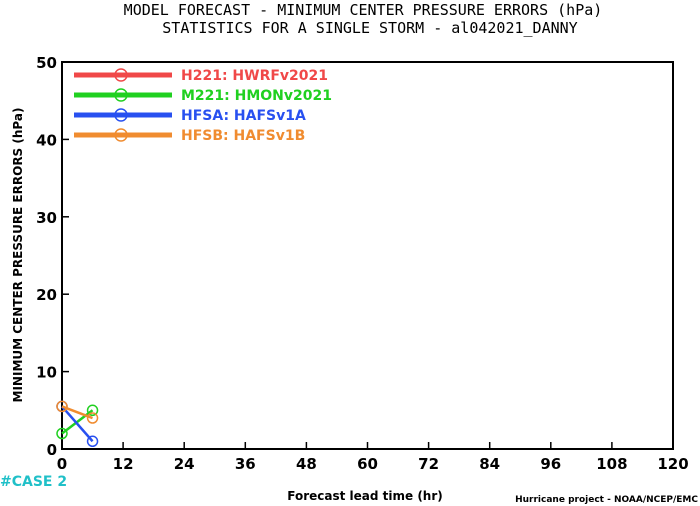  Describe the element at coordinates (365, 496) in the screenshot. I see `x-axis-label: Forecast lead time (hr)` at that location.